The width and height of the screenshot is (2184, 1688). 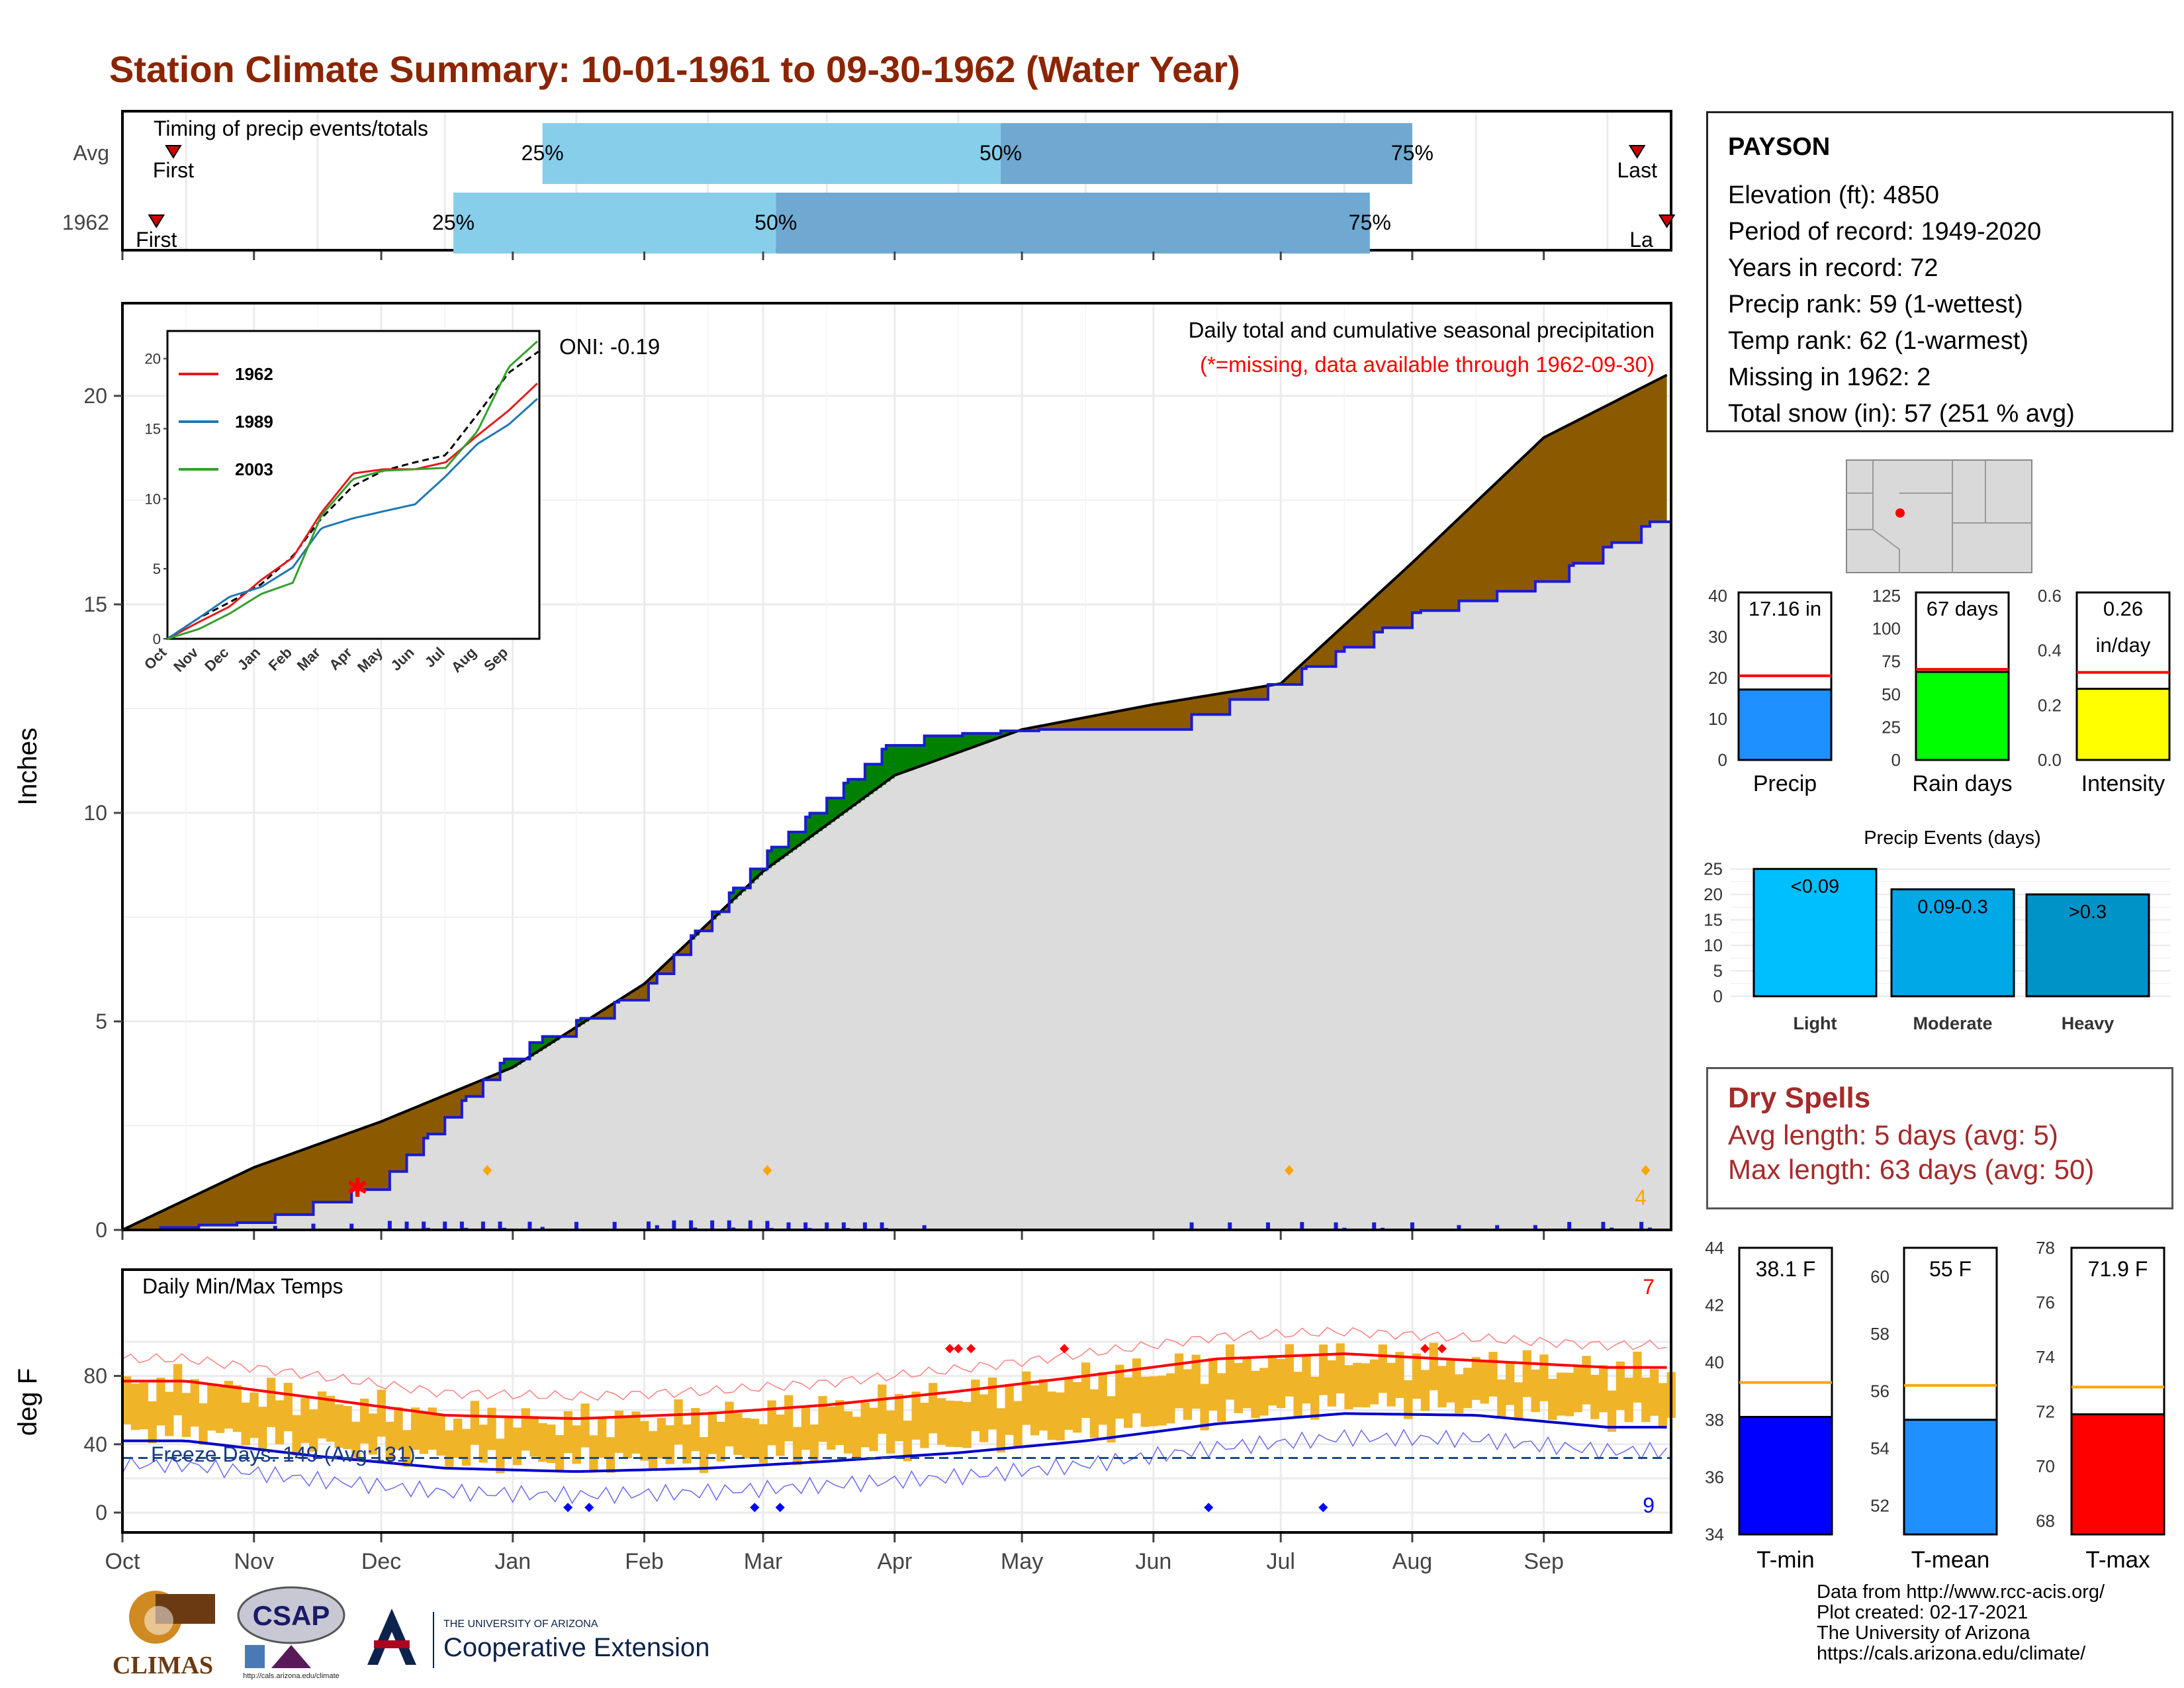 What do you see at coordinates (1834, 195) in the screenshot?
I see `station-info-line: Elevation (ft): 4850` at bounding box center [1834, 195].